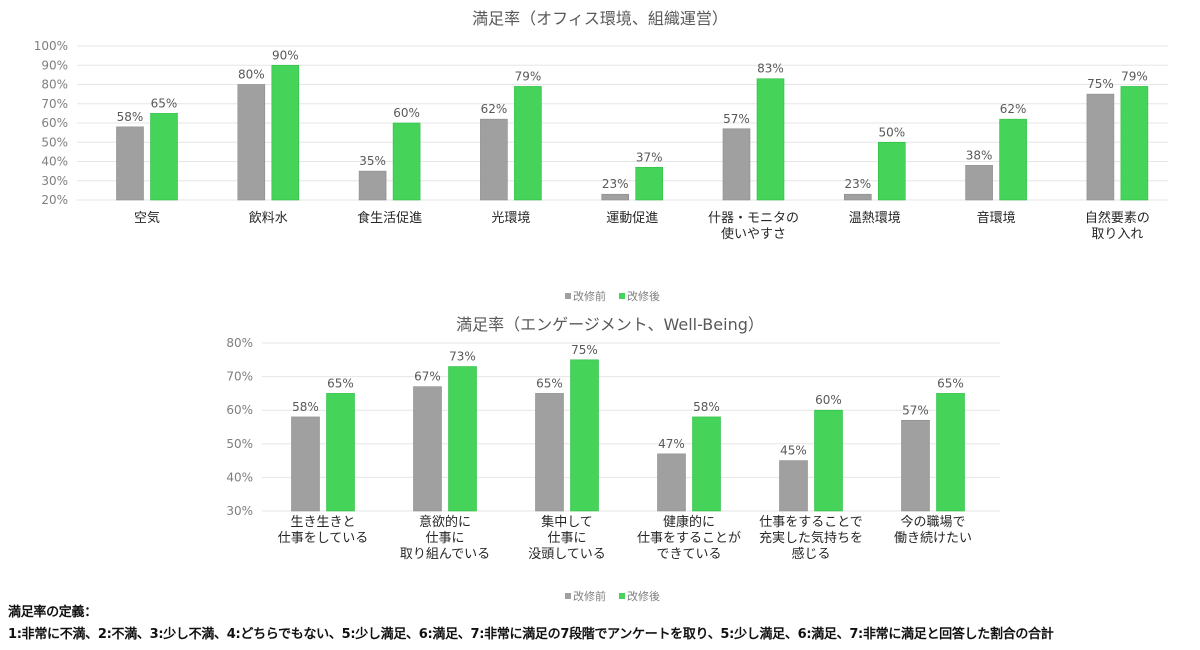 This screenshot has width=1200, height=650. Describe the element at coordinates (891, 132) in the screenshot. I see `data-label: 50%` at that location.